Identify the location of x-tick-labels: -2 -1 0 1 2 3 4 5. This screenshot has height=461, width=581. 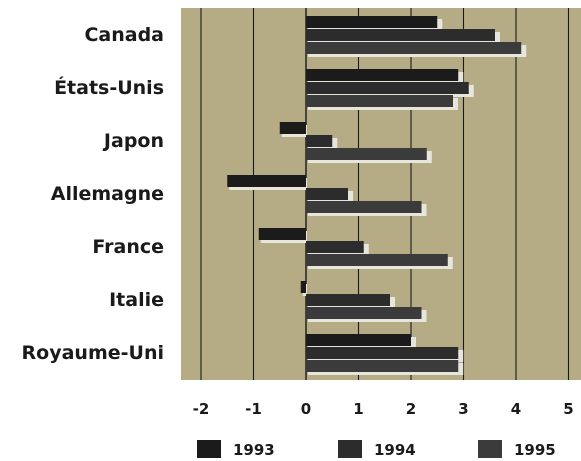
(383, 409).